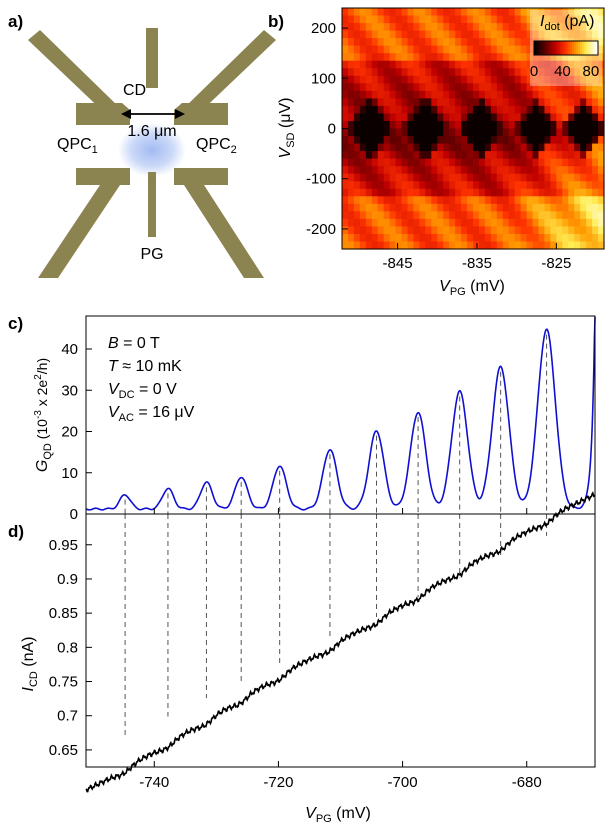  Describe the element at coordinates (126, 114) in the screenshot. I see `scale-bar-left-arrow` at that location.